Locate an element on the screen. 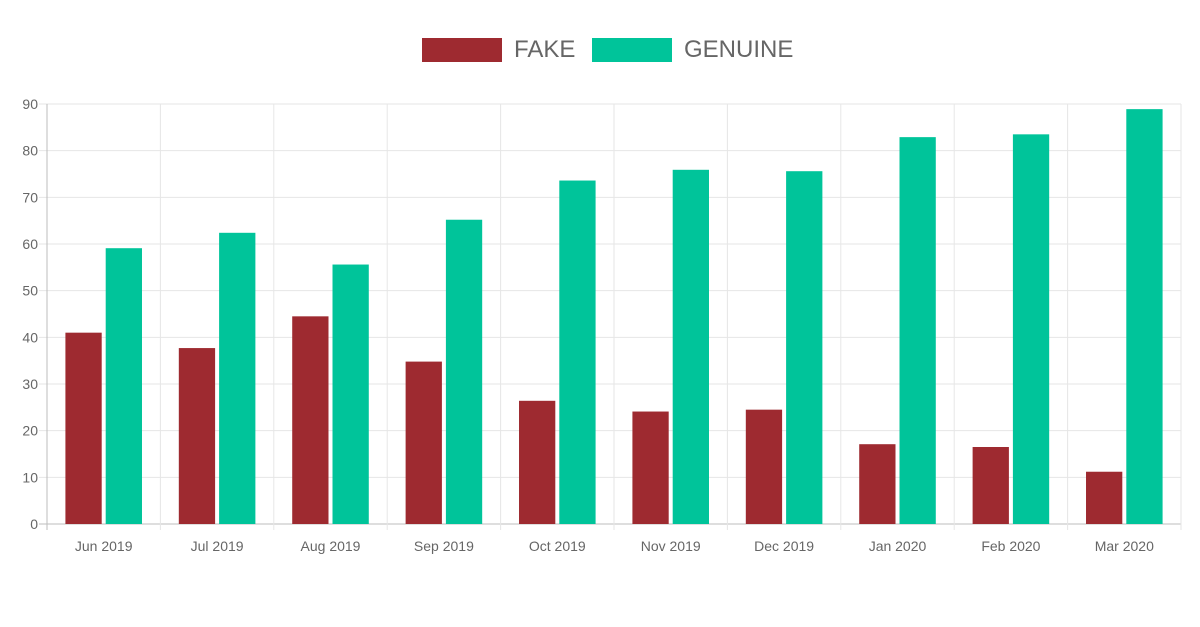 The height and width of the screenshot is (627, 1200). bar-genuine-oct-2019 is located at coordinates (577, 352).